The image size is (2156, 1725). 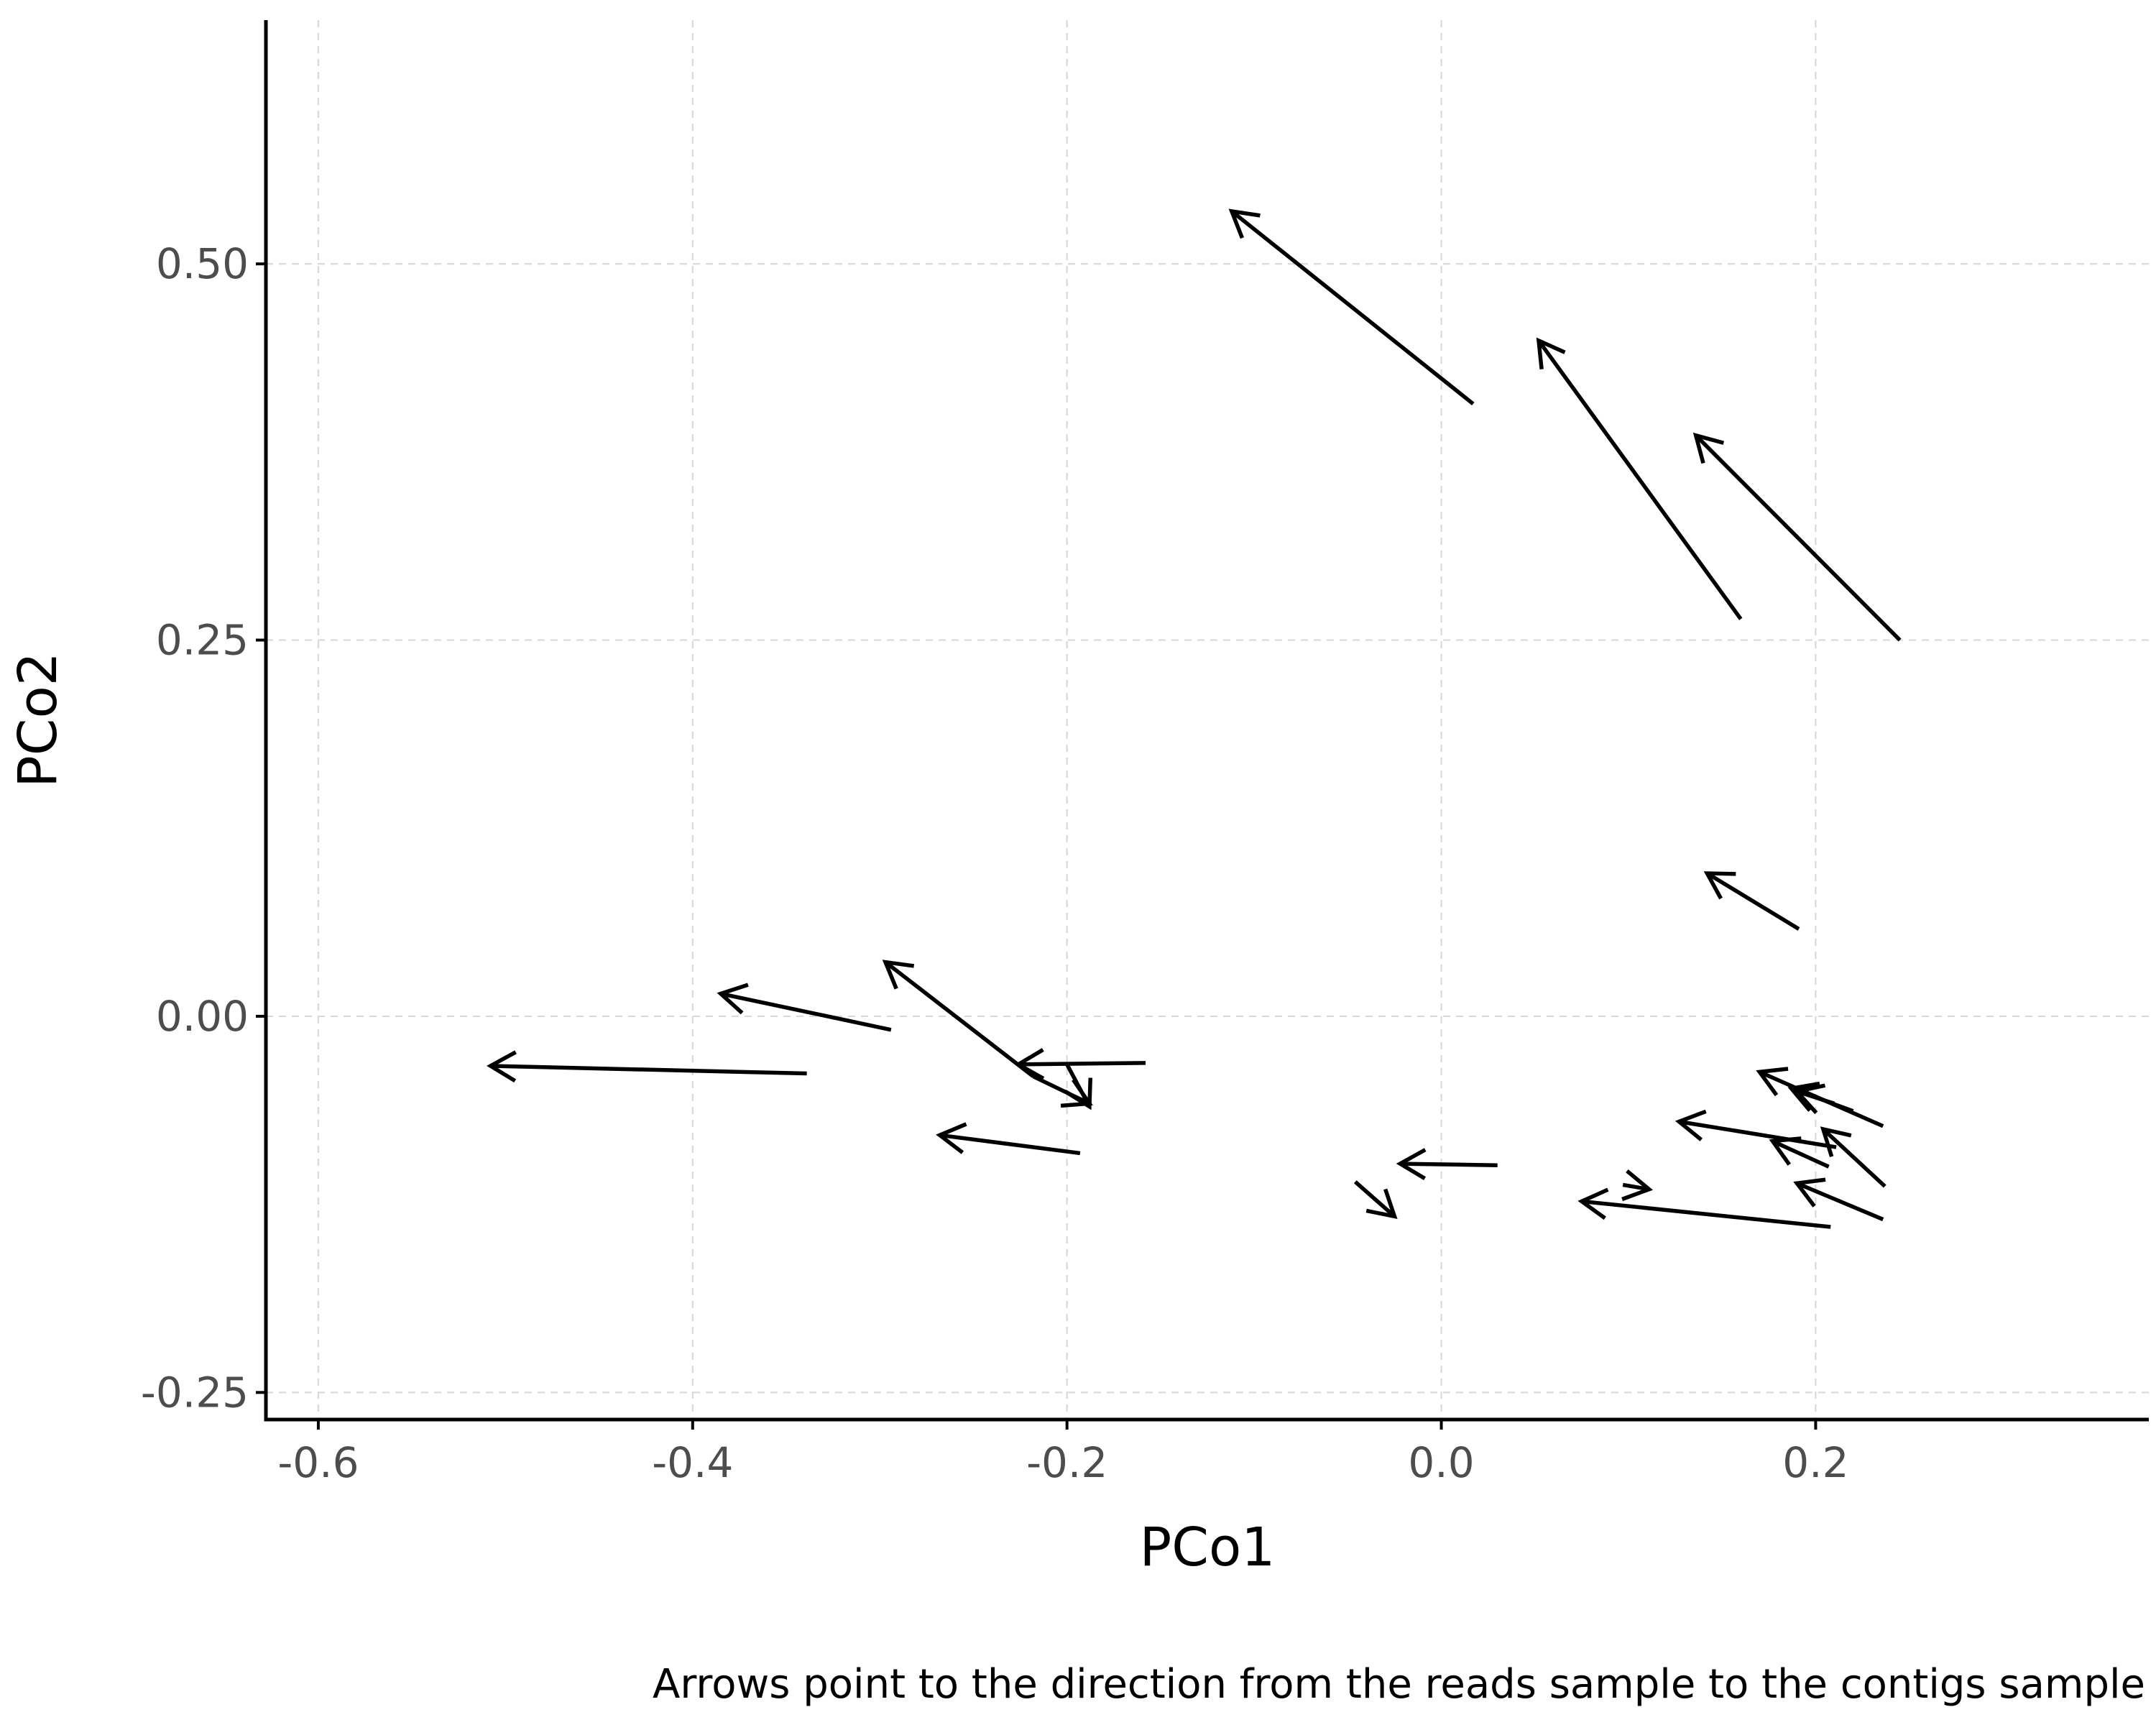 I want to click on x-tick-label-3: 0.0, so click(x=1441, y=1462).